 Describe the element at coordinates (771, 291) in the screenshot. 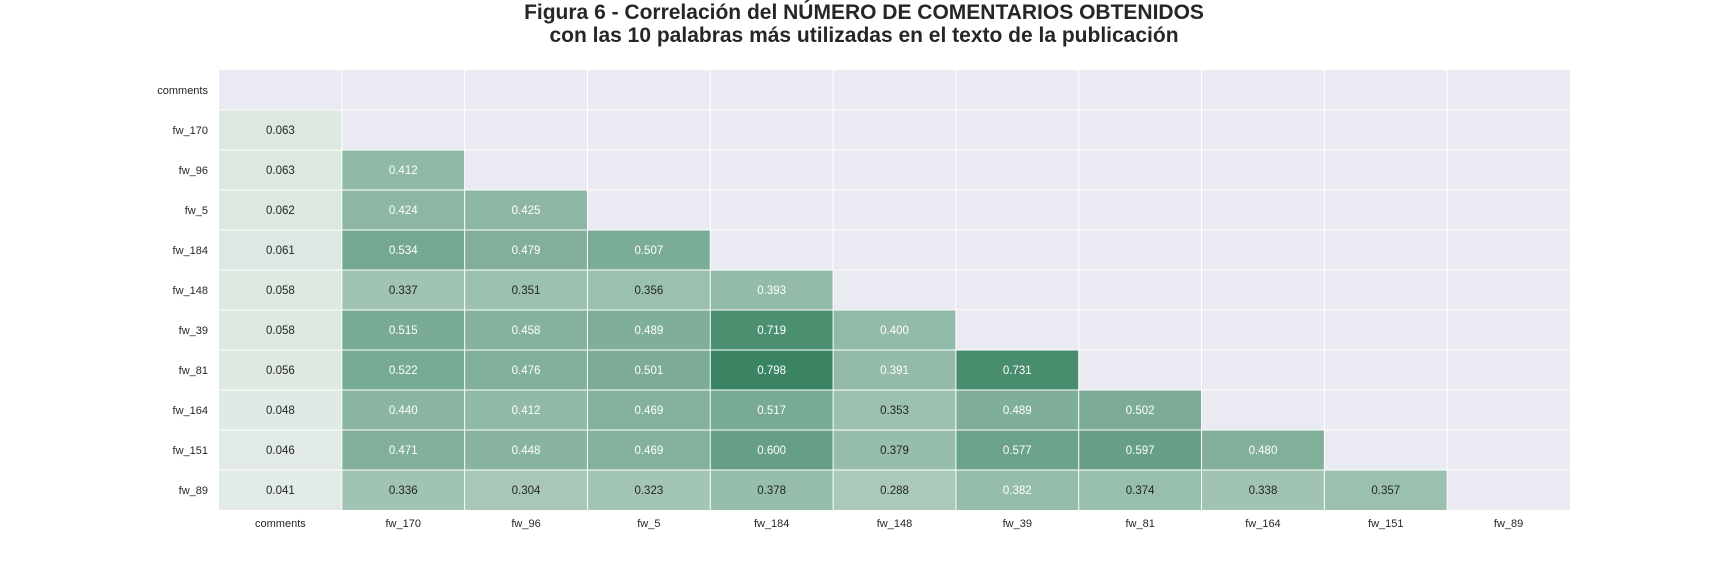

I see `cell-value-fw_148-fw_184: 0.393` at that location.